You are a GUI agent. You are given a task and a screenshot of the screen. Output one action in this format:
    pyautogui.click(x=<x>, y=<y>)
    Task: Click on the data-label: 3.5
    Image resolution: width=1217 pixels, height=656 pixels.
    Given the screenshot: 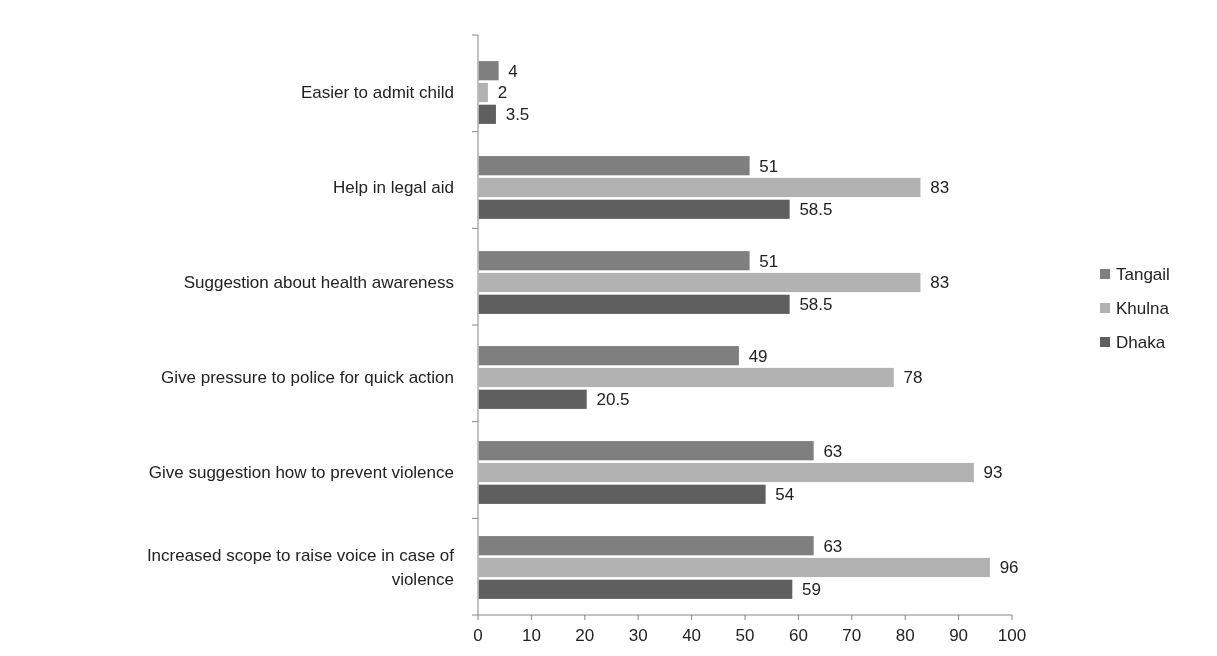 What is the action you would take?
    pyautogui.click(x=517, y=115)
    